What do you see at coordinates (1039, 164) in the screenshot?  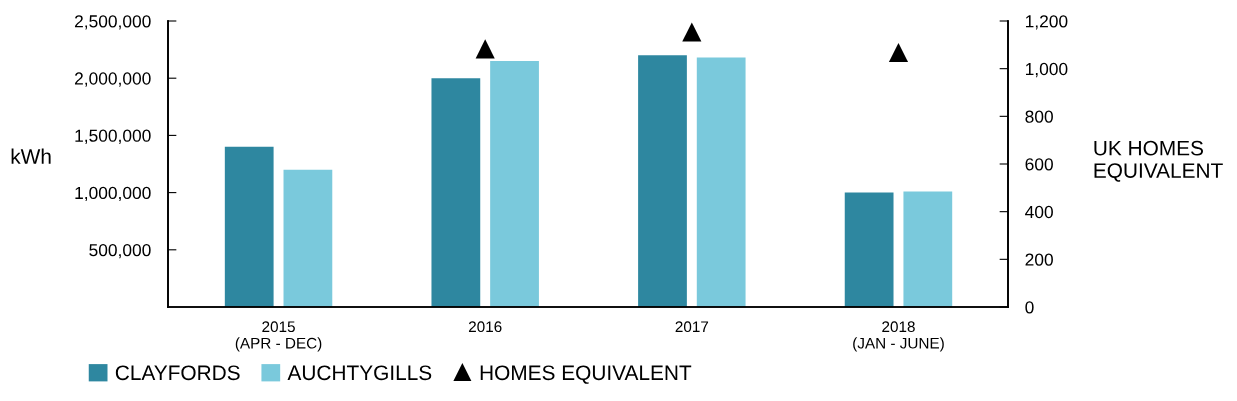 I see `y2-tick-label: 600` at bounding box center [1039, 164].